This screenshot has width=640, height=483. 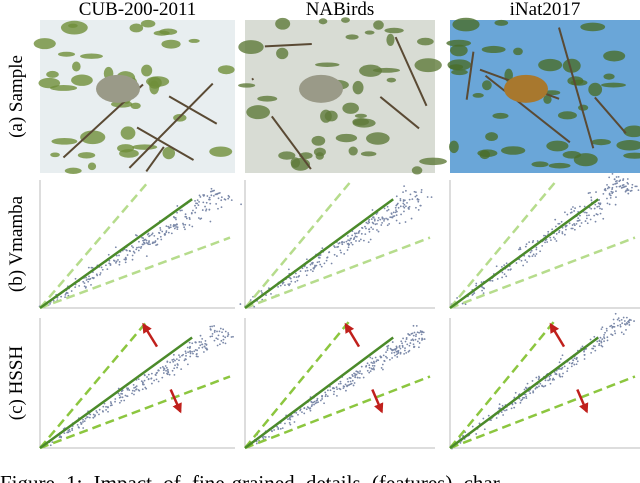 What do you see at coordinates (16, 243) in the screenshot?
I see `row-label: (b) Vmamba` at bounding box center [16, 243].